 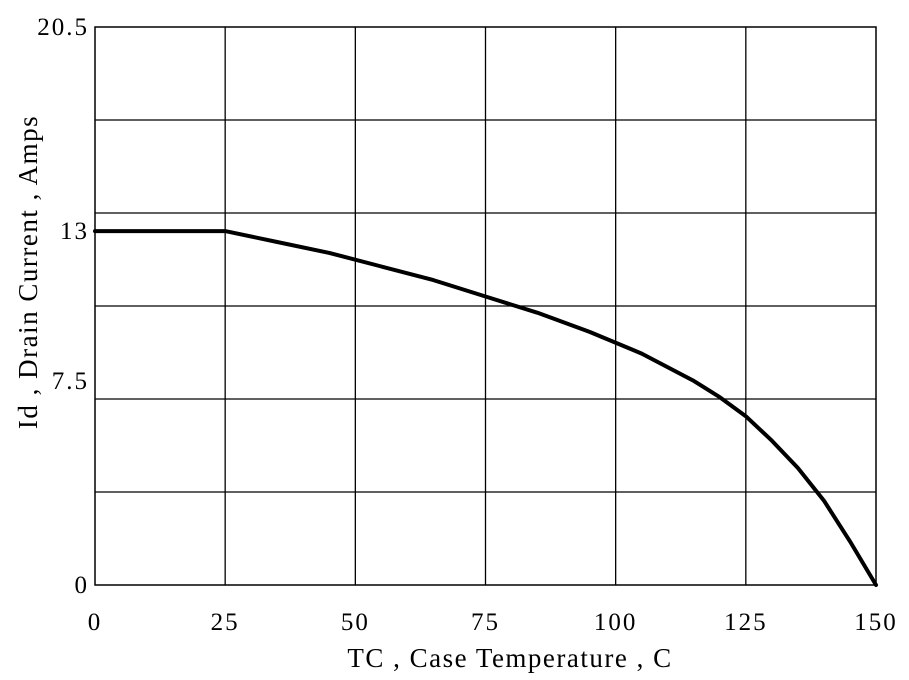 What do you see at coordinates (485, 622) in the screenshot?
I see `x-tick-label: 75` at bounding box center [485, 622].